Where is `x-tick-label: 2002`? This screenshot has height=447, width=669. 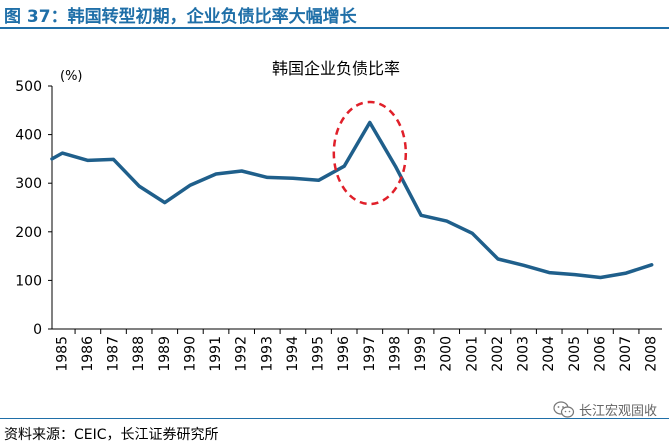 x-tick-label: 2002 is located at coordinates (498, 354).